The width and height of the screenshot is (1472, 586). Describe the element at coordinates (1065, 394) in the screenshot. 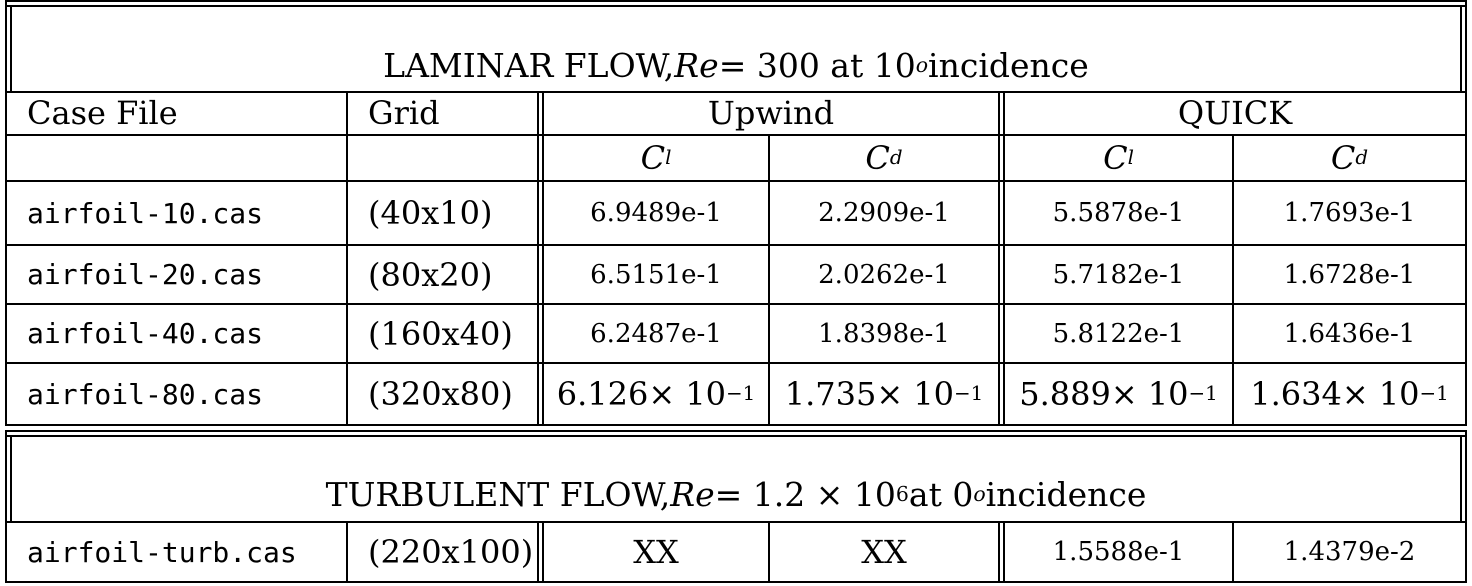

I see `row4-quick-cl-mantissa: 5.889` at that location.